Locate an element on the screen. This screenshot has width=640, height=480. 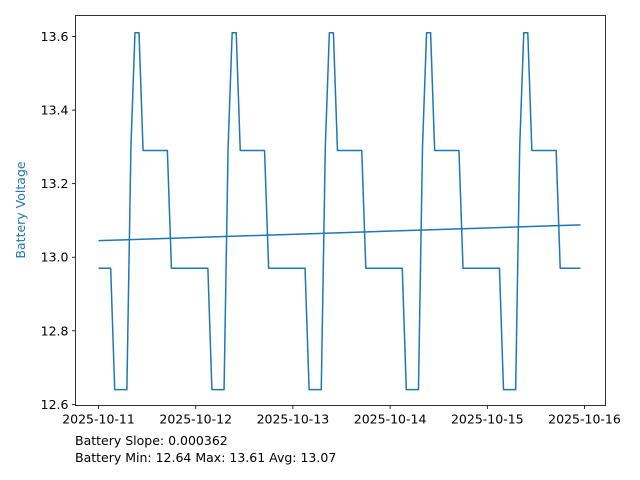
x-tick-label: 2025-10-14 is located at coordinates (390, 419).